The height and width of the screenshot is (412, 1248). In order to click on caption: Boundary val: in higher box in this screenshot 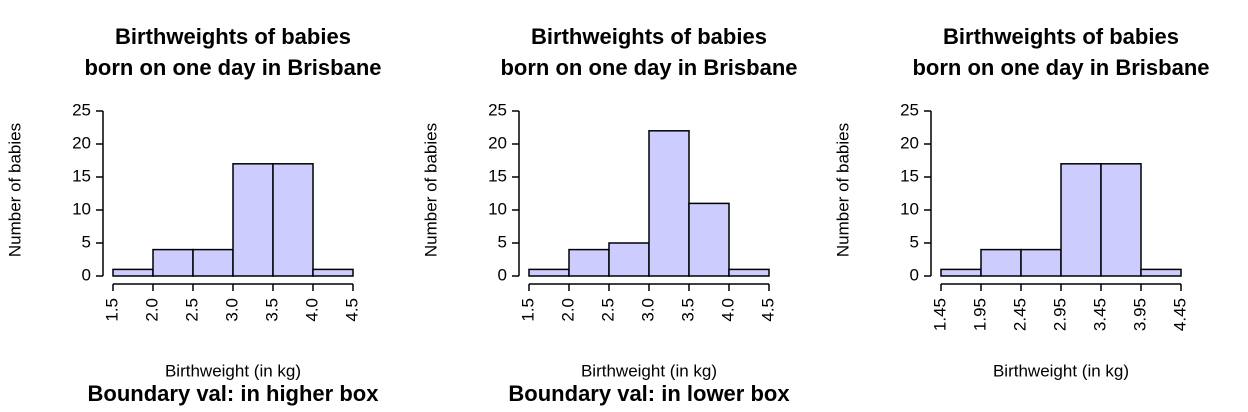, I will do `click(234, 393)`.